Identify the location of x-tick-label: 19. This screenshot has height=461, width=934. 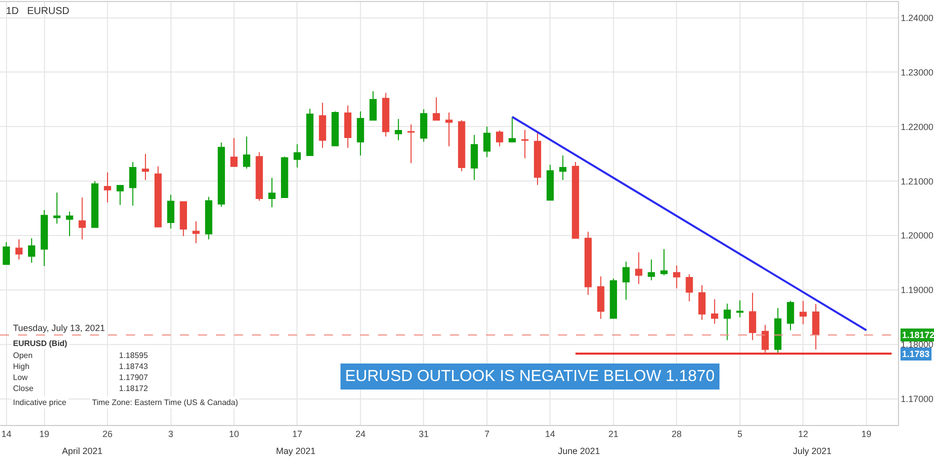
(44, 433).